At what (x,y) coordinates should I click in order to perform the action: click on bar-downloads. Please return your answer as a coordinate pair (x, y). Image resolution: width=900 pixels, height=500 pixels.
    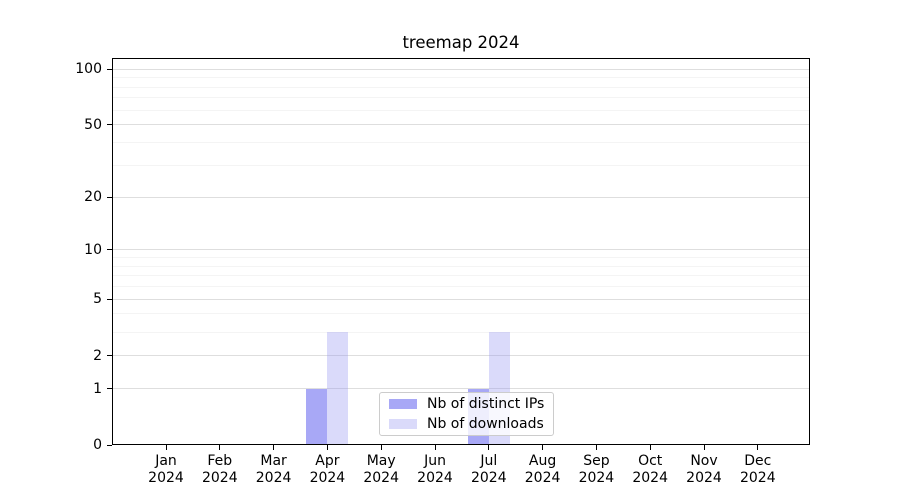
    Looking at the image, I should click on (338, 388).